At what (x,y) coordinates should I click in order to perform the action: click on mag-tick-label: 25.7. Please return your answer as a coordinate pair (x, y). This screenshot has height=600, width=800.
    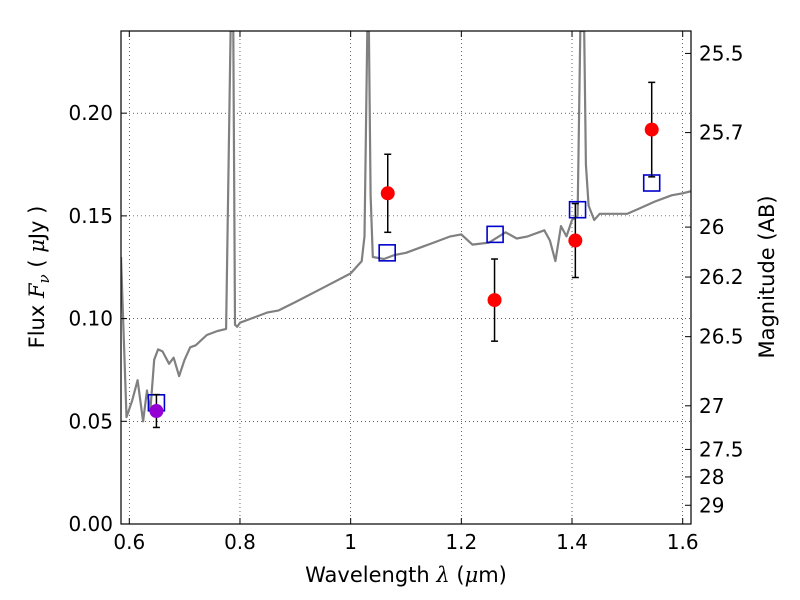
    Looking at the image, I should click on (721, 133).